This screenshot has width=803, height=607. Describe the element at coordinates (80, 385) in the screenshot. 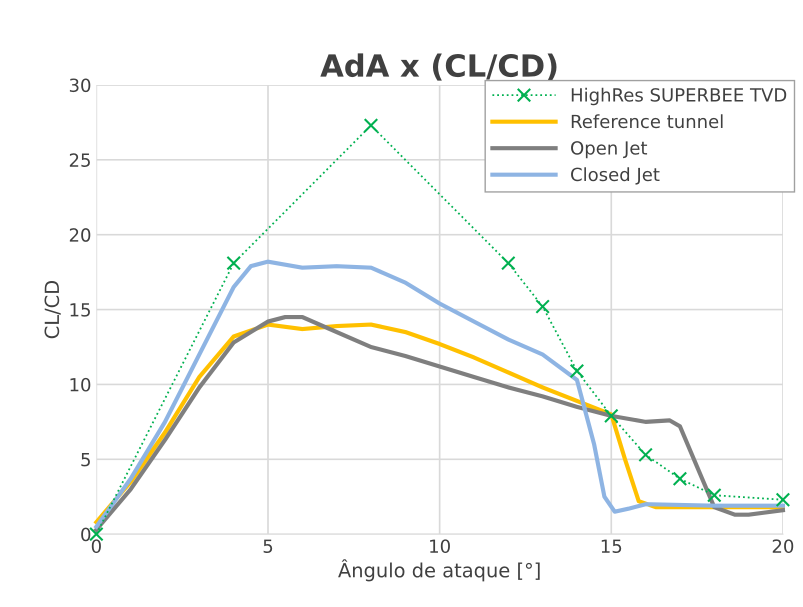

I see `y-tick-label: 10` at that location.